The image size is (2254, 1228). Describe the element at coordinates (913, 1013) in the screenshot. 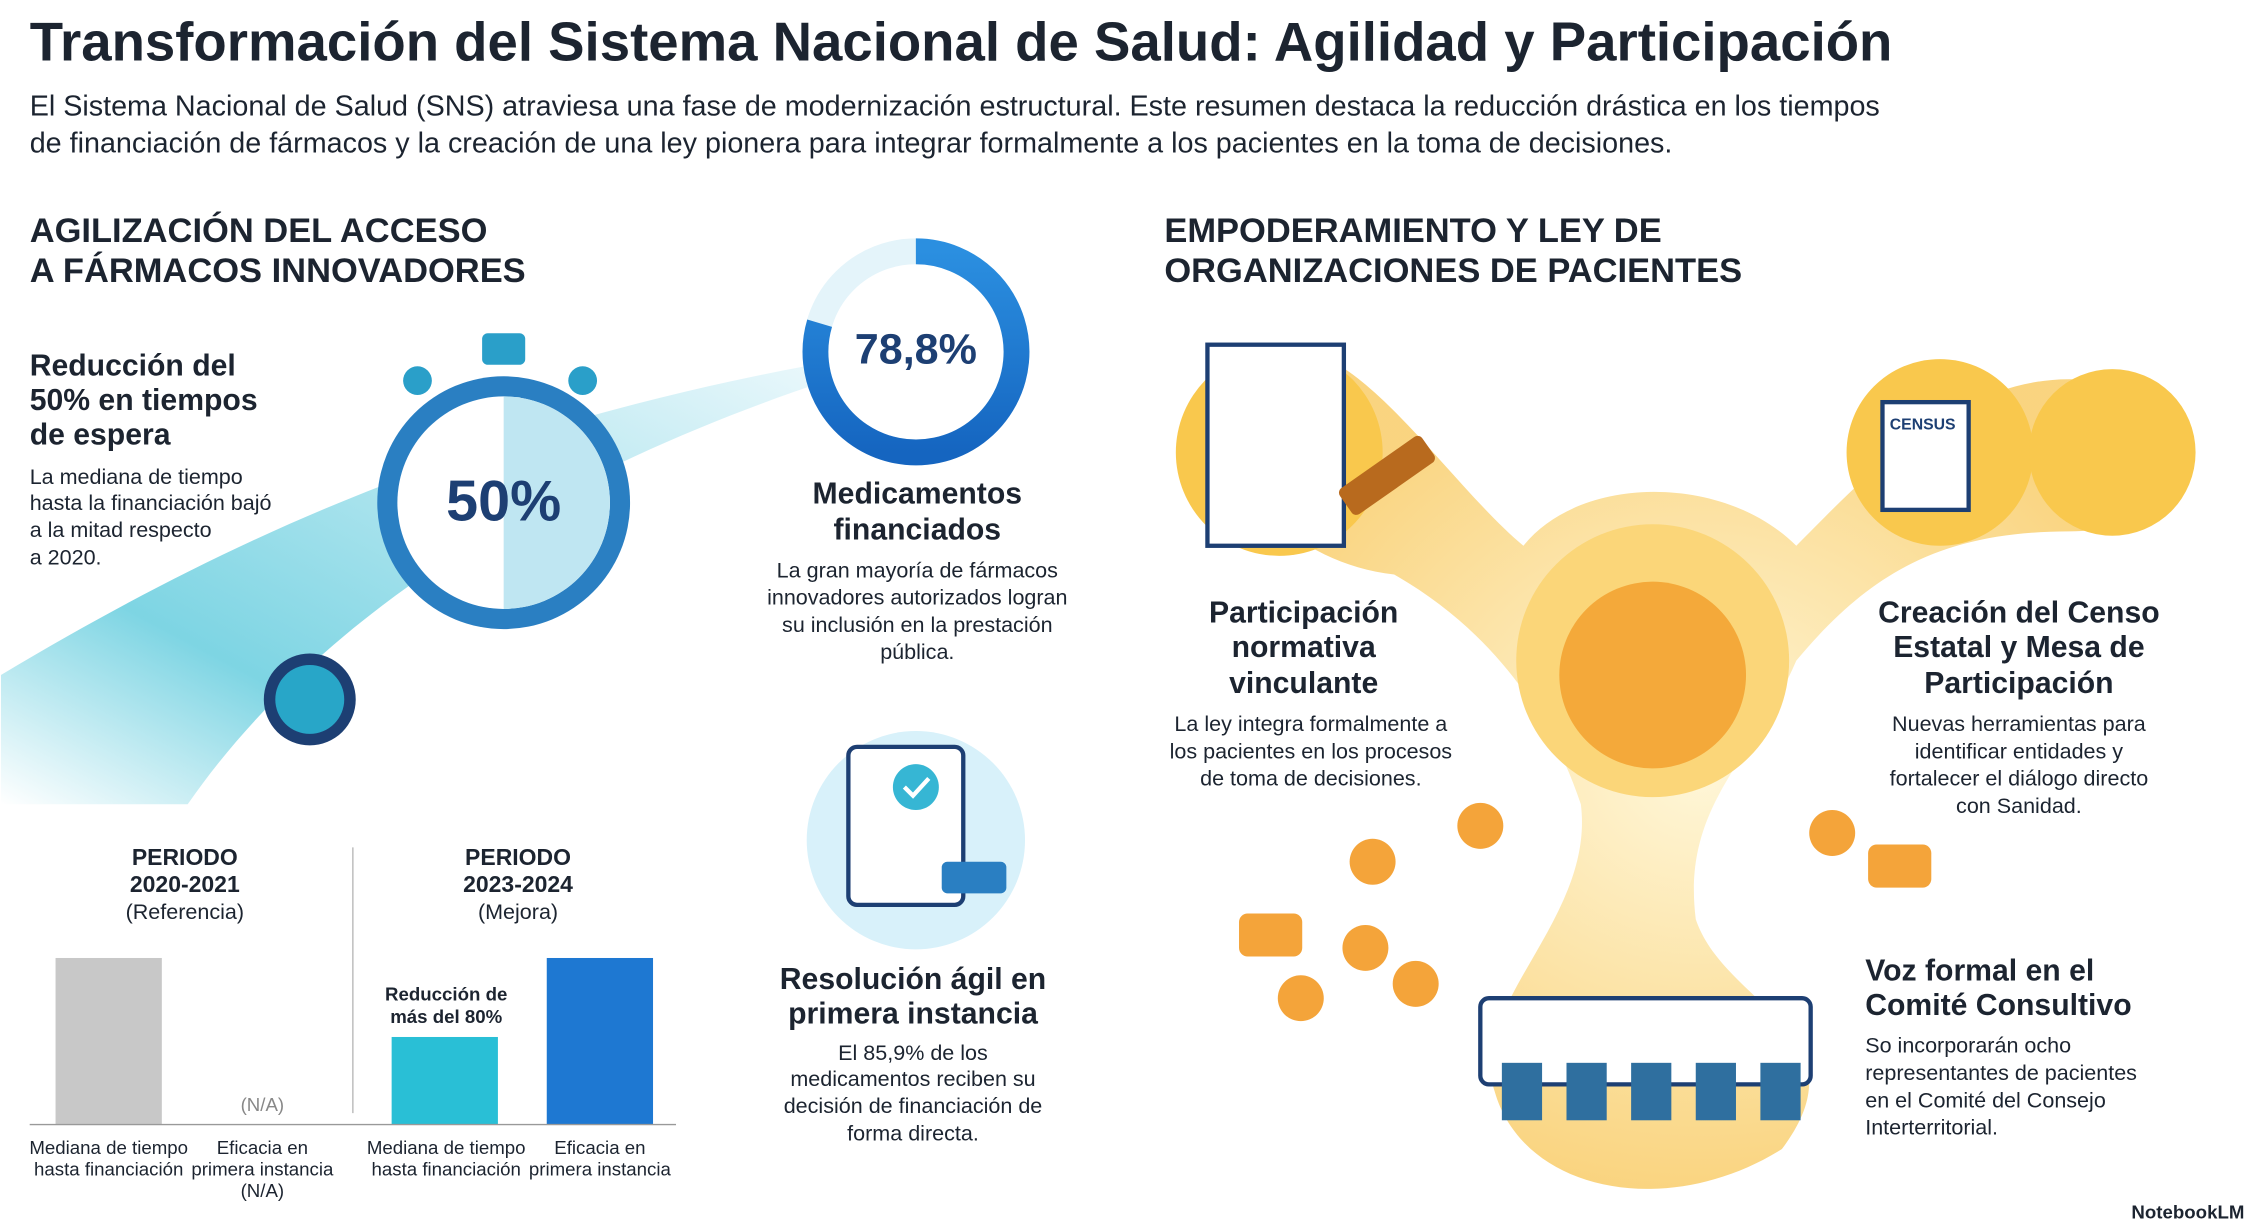

I see `card-title: primera instancia` at that location.